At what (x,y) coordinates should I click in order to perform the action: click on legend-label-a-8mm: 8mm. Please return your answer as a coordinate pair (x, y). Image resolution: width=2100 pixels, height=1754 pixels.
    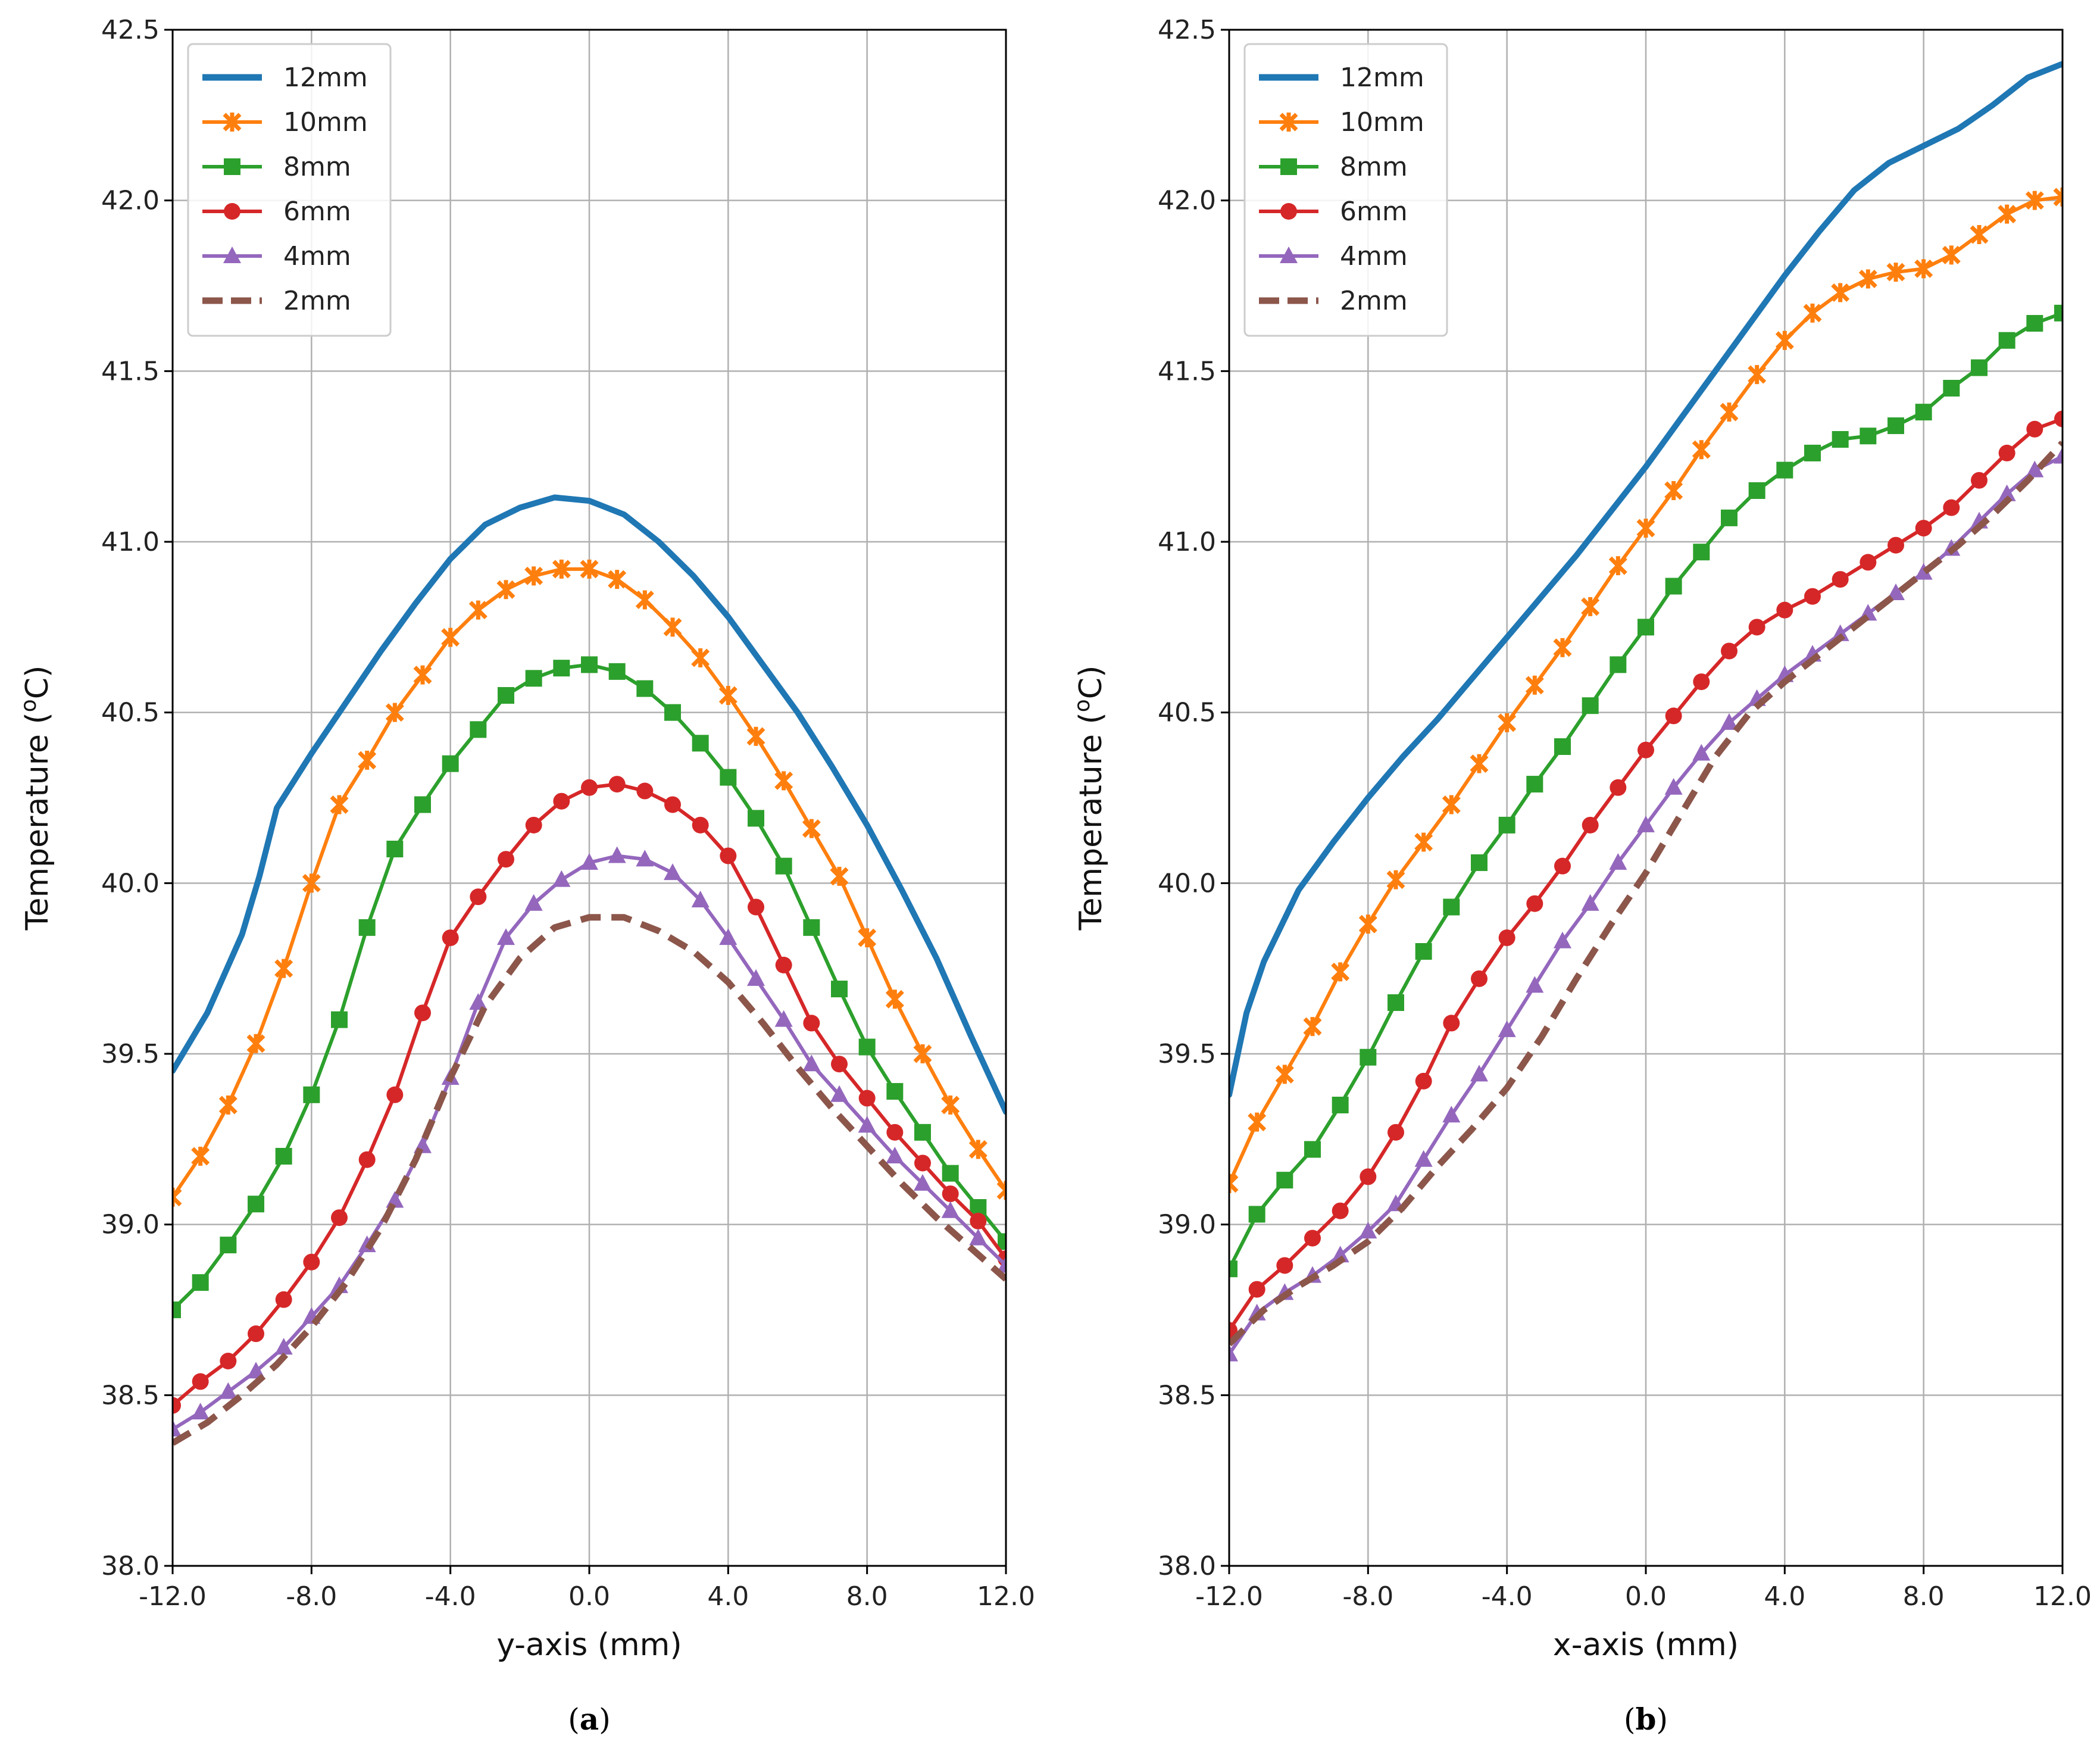
    Looking at the image, I should click on (317, 167).